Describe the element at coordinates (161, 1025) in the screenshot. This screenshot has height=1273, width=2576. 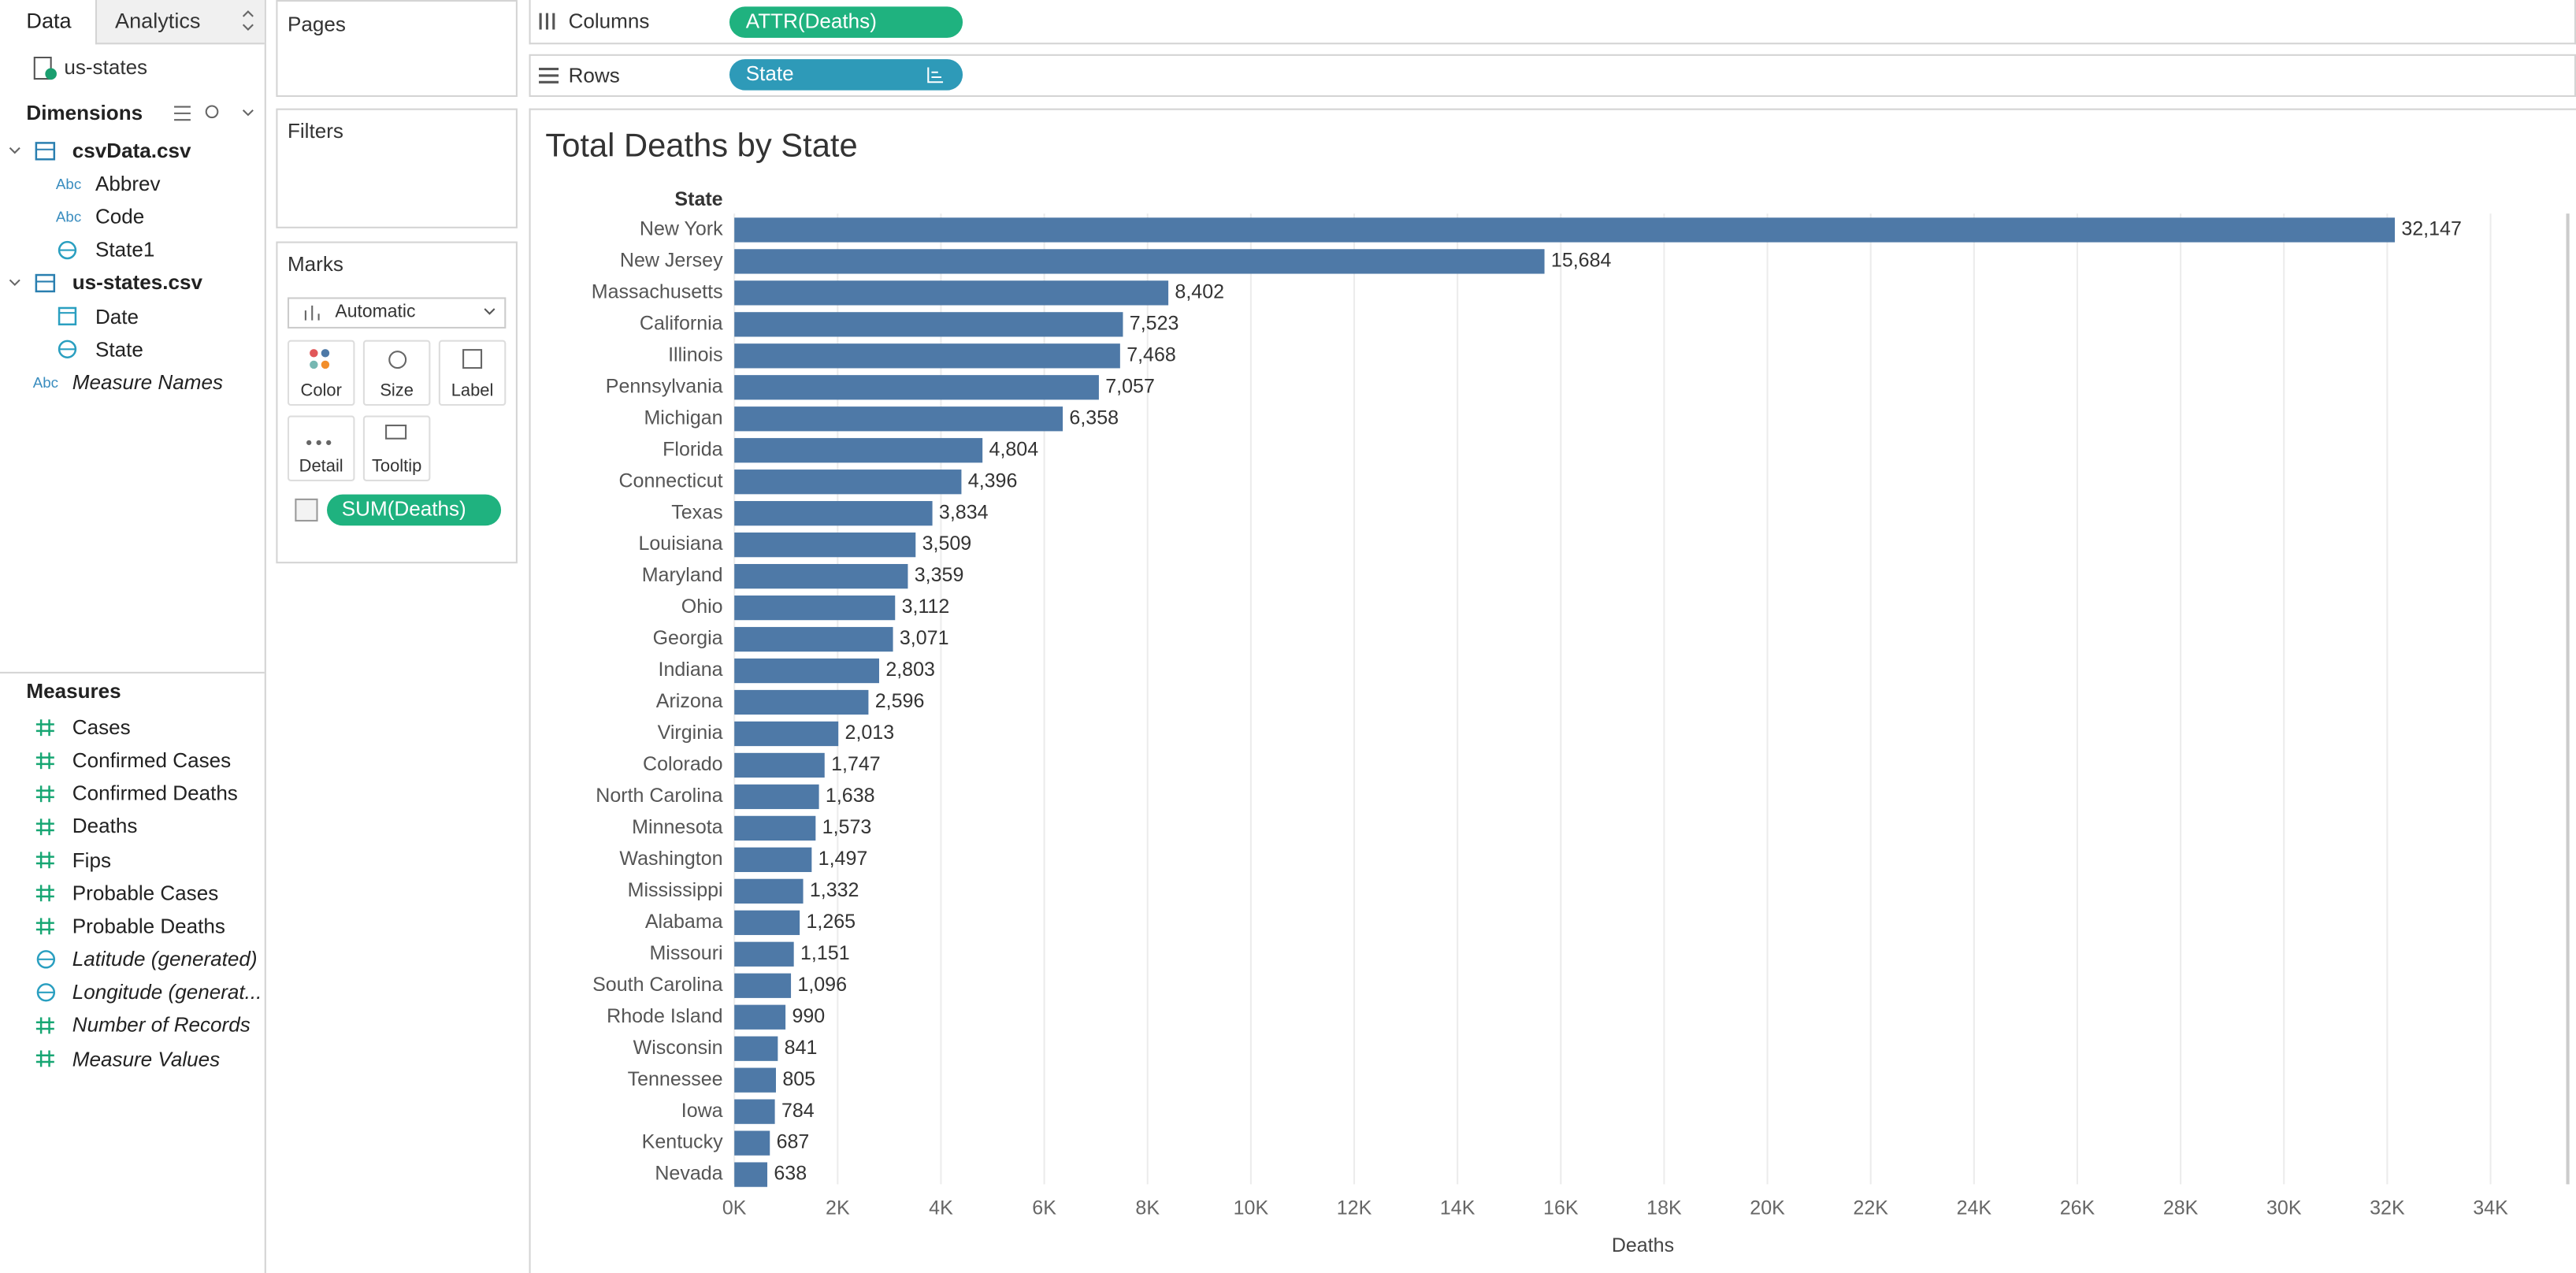
I see `field-name: Number of Records` at that location.